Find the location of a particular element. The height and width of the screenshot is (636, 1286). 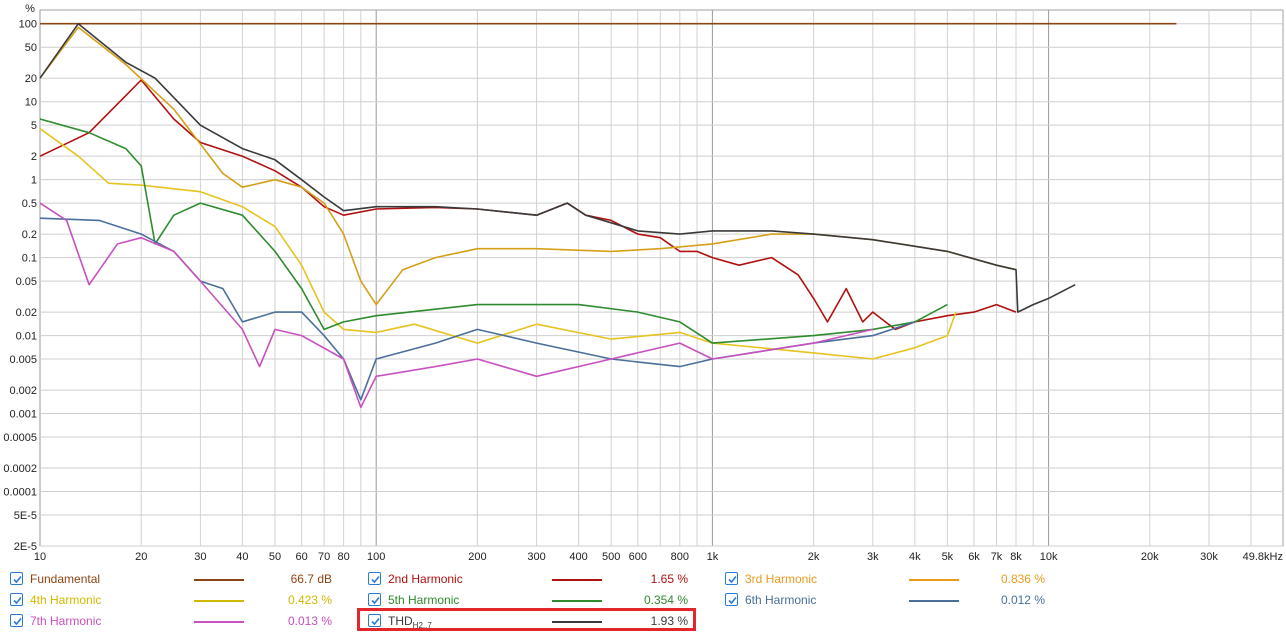

legend-label: THDH2..7 is located at coordinates (410, 622).